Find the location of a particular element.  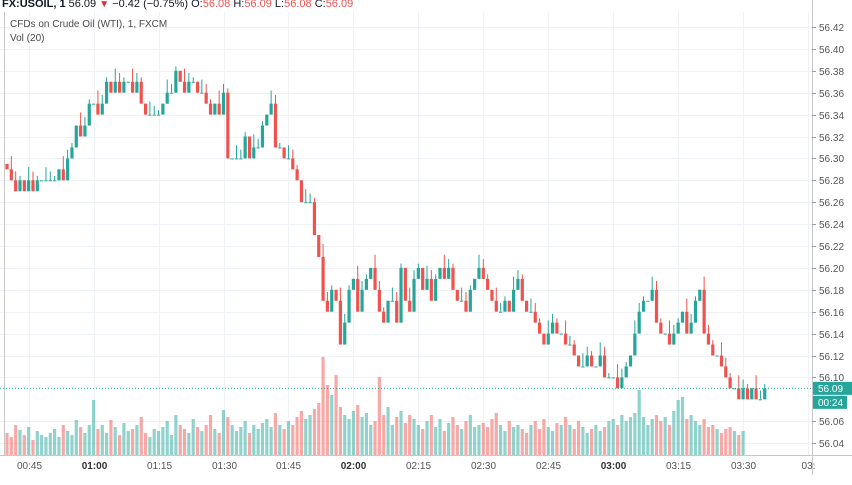

time-tick-label: 02:45 is located at coordinates (548, 466).